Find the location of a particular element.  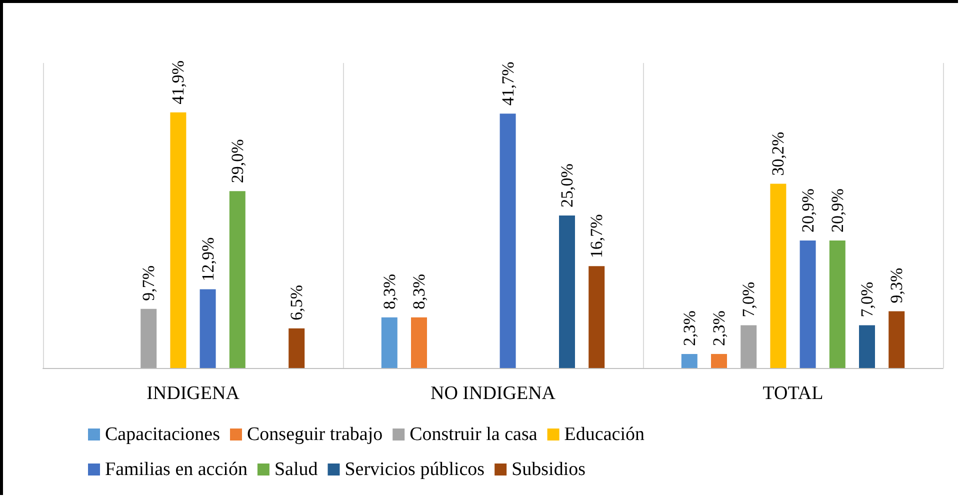

data-label: 29,0% is located at coordinates (237, 161).